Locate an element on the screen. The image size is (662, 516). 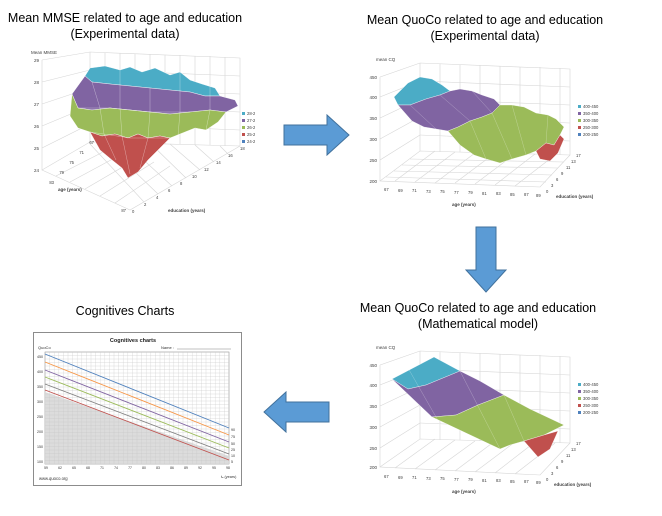
quoco-exp-education-ticks: 0 3 6 9 11 13 17 is located at coordinates (563, 173).